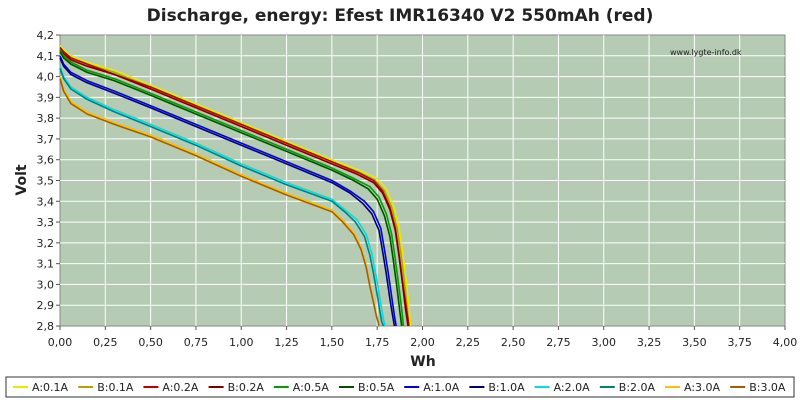 The width and height of the screenshot is (800, 400). Describe the element at coordinates (46, 139) in the screenshot. I see `y-tick-label: 3,7` at that location.